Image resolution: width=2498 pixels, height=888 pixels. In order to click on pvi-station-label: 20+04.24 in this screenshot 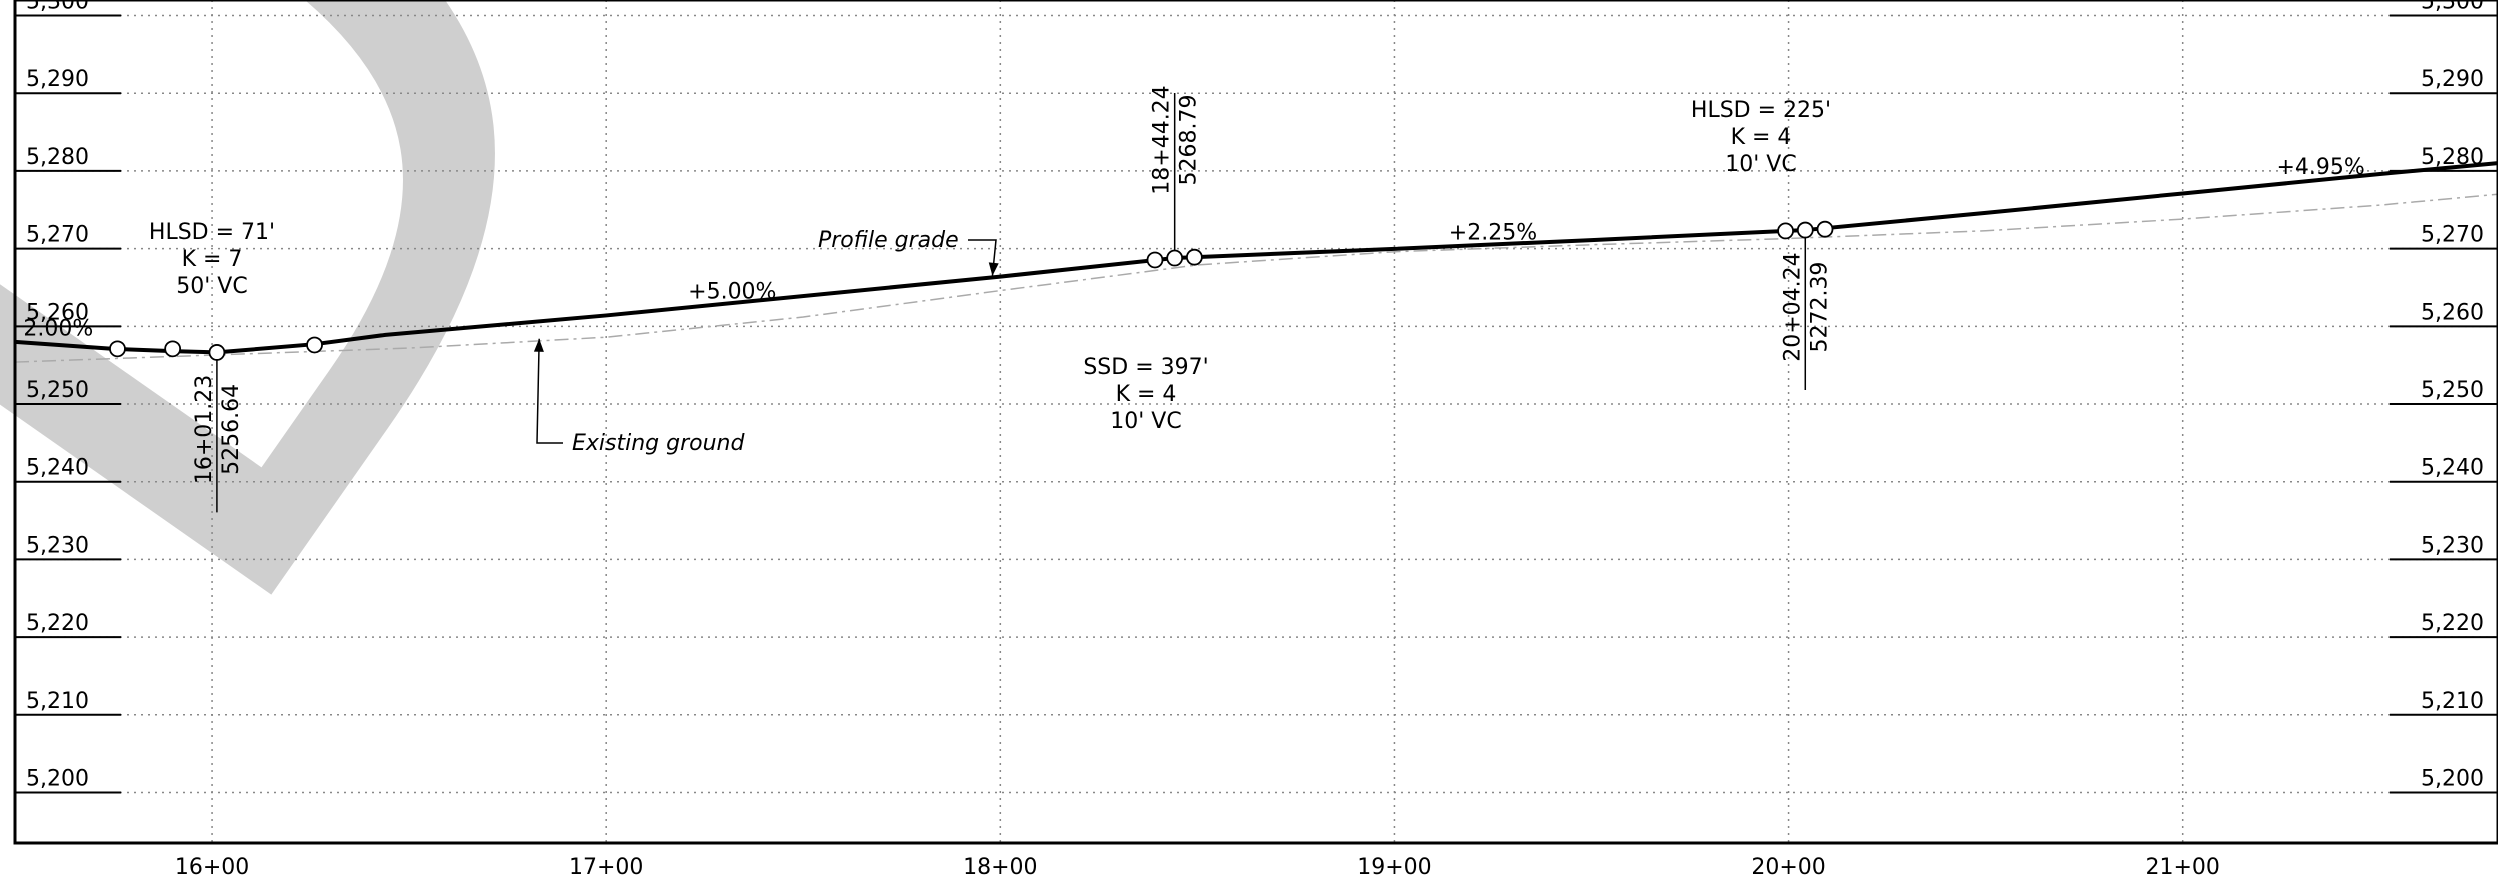, I will do `click(1792, 306)`.